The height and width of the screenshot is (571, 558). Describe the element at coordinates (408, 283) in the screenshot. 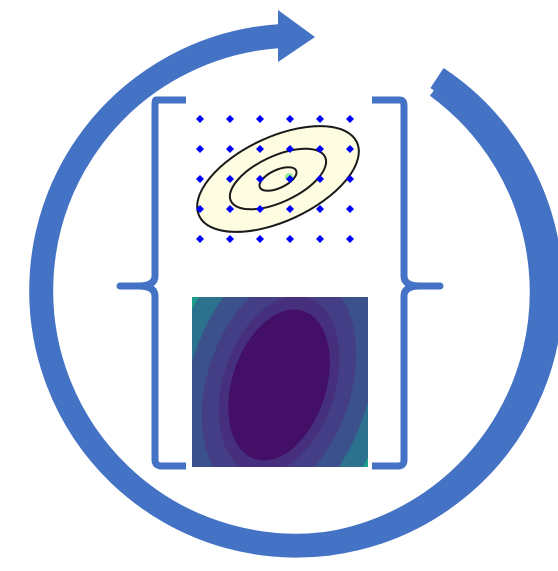

I see `right-curly-brace-icon` at that location.